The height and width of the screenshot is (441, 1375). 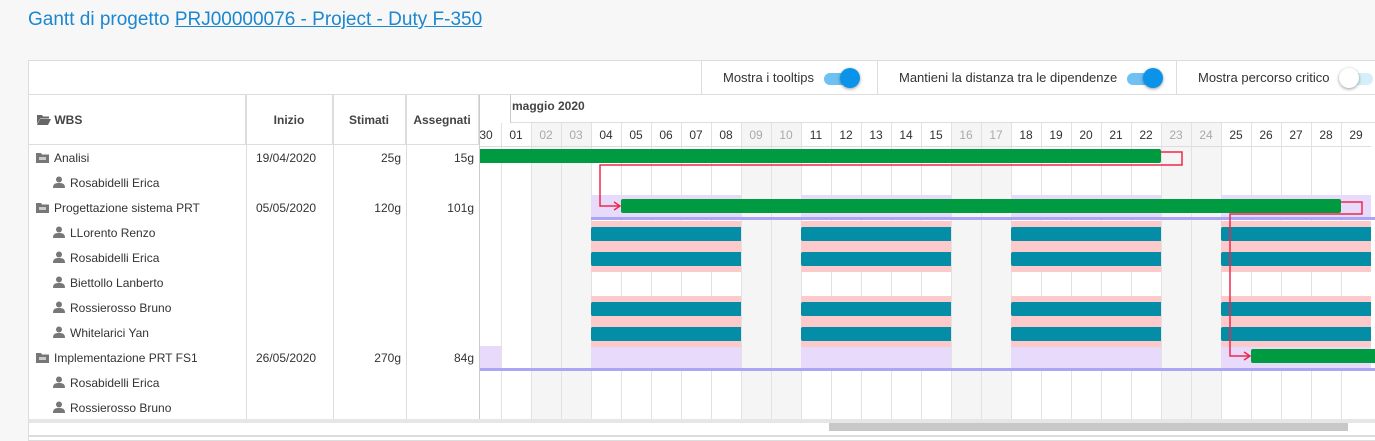 What do you see at coordinates (328, 19) in the screenshot?
I see `project-link: PRJ00000076 - Project - Duty F-350` at bounding box center [328, 19].